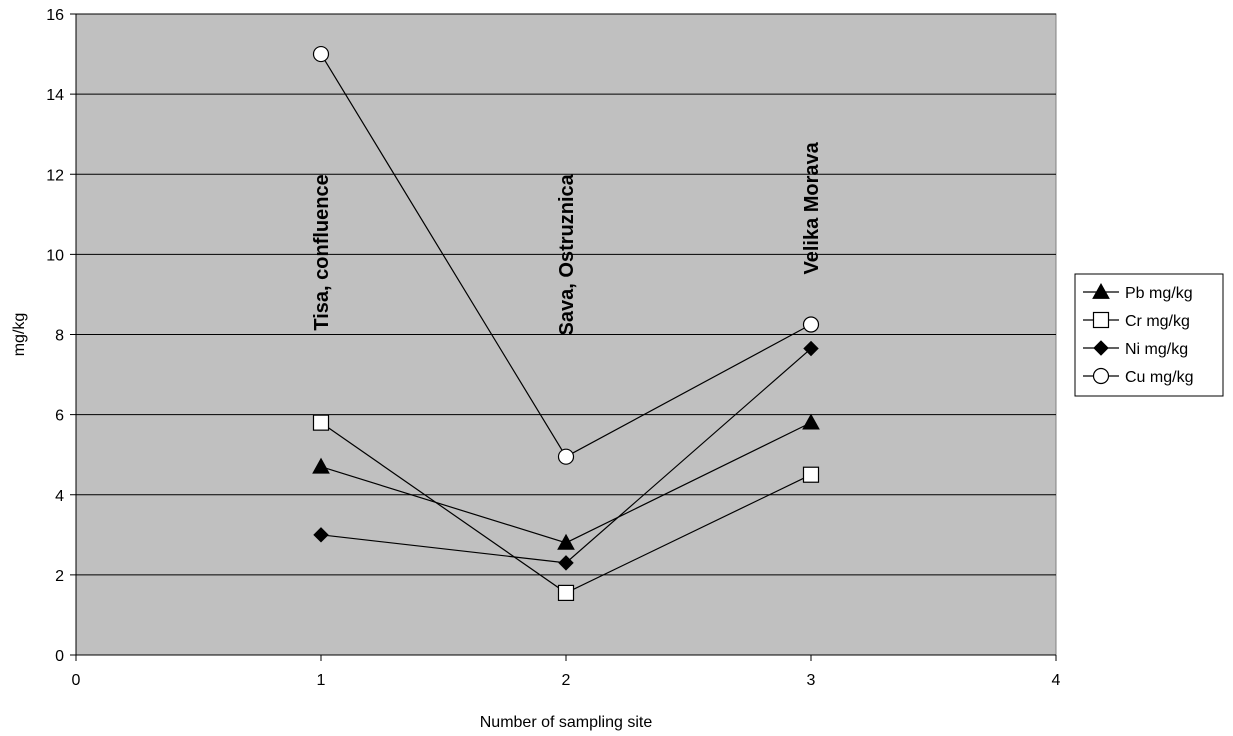  I want to click on legend-label: Cr mg/kg, so click(1157, 321).